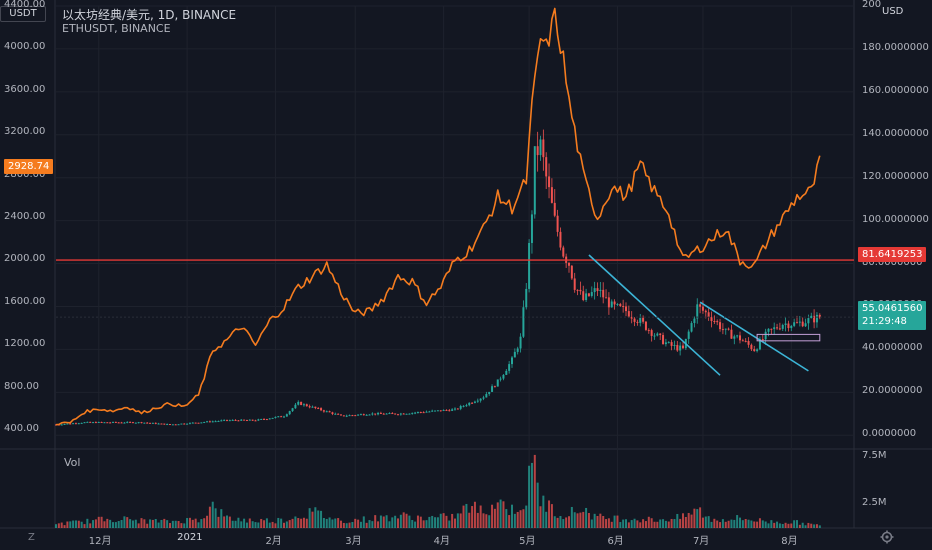 This screenshot has width=932, height=550. Describe the element at coordinates (25, 301) in the screenshot. I see `left-axis-tick: 1600.00` at that location.